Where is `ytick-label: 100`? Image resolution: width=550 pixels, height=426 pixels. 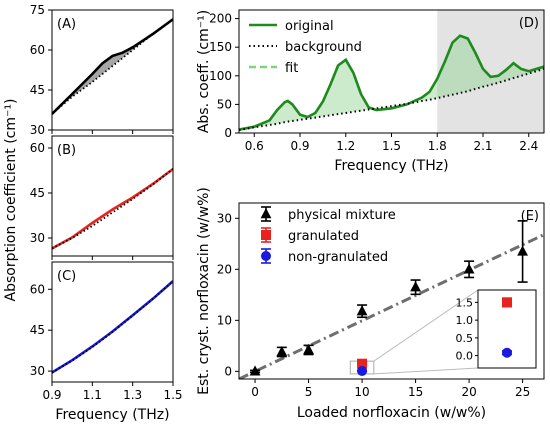
ytick-label: 100 is located at coordinates (220, 76).